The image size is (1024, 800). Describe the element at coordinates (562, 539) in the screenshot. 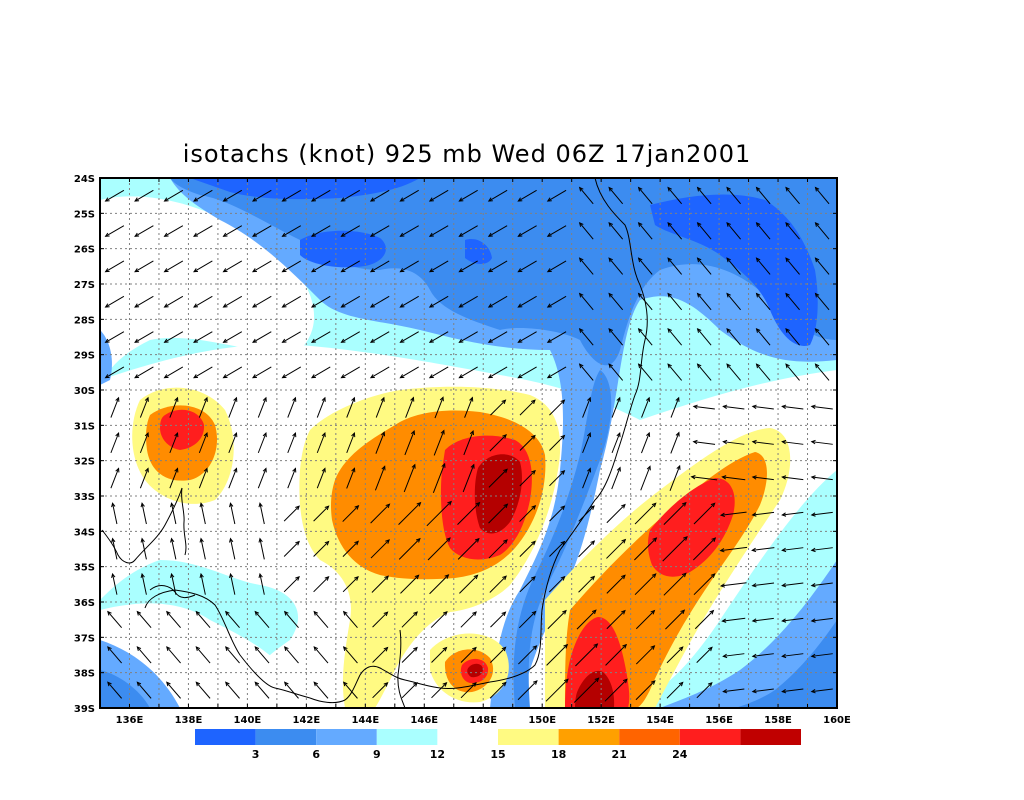

I see `fill-blue-channel` at that location.